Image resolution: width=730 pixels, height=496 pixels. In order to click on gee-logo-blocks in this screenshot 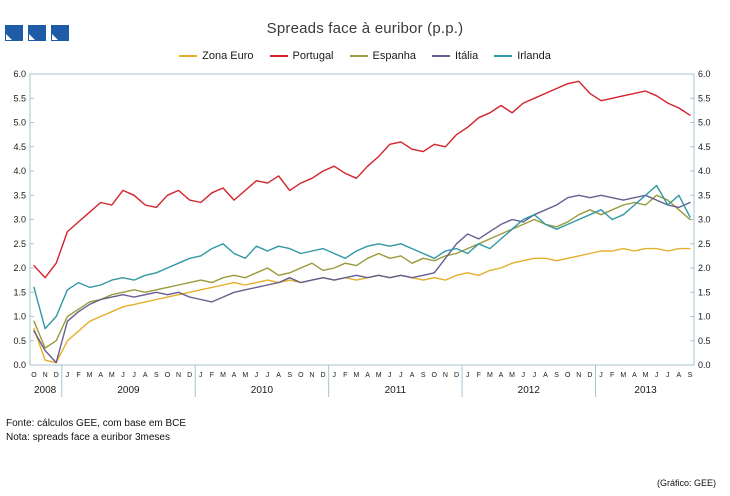, I will do `click(37, 33)`.